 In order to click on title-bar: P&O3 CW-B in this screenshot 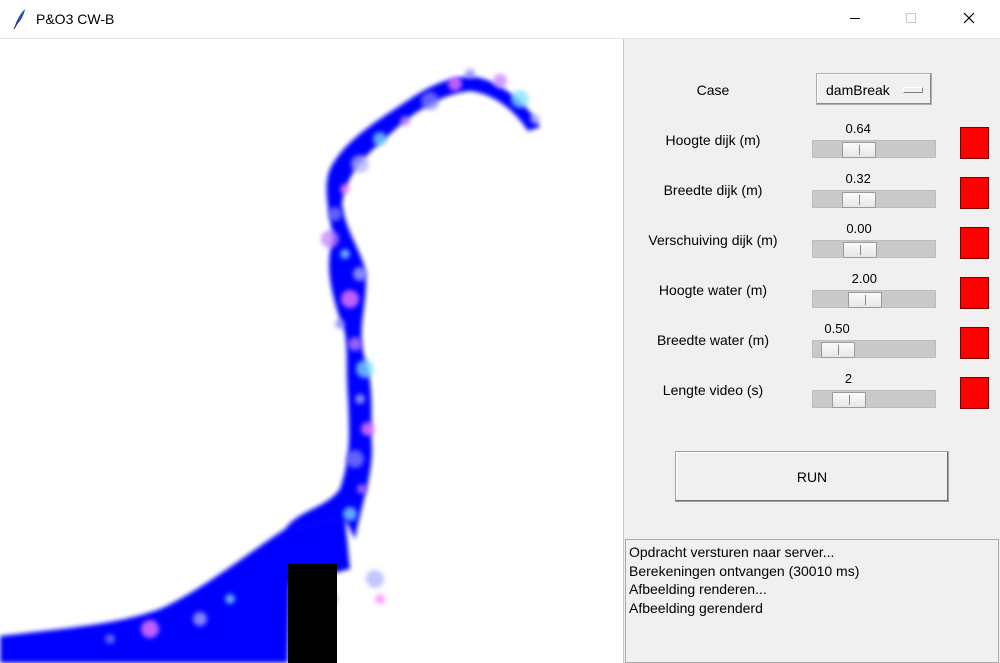, I will do `click(500, 19)`.